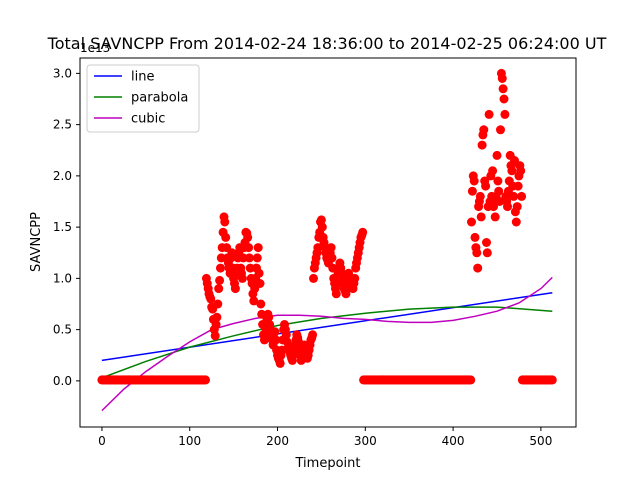  What do you see at coordinates (62, 227) in the screenshot?
I see `y-tick-label: 1.5` at bounding box center [62, 227].